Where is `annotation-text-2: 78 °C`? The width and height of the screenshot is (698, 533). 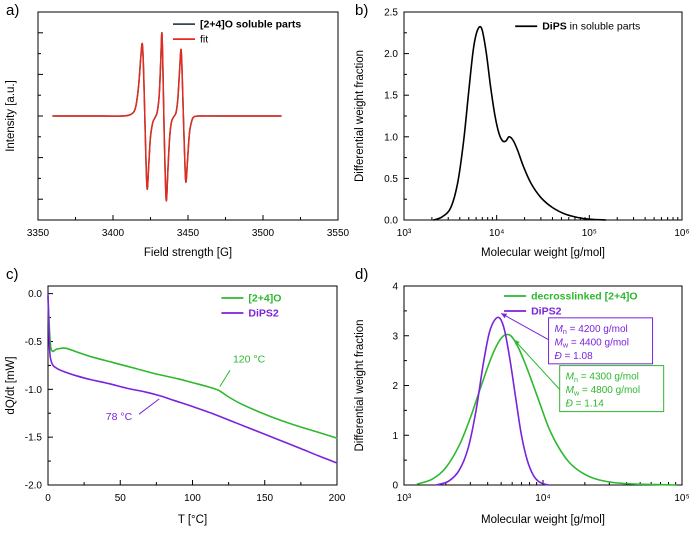
annotation-text-2: 78 °C is located at coordinates (119, 417).